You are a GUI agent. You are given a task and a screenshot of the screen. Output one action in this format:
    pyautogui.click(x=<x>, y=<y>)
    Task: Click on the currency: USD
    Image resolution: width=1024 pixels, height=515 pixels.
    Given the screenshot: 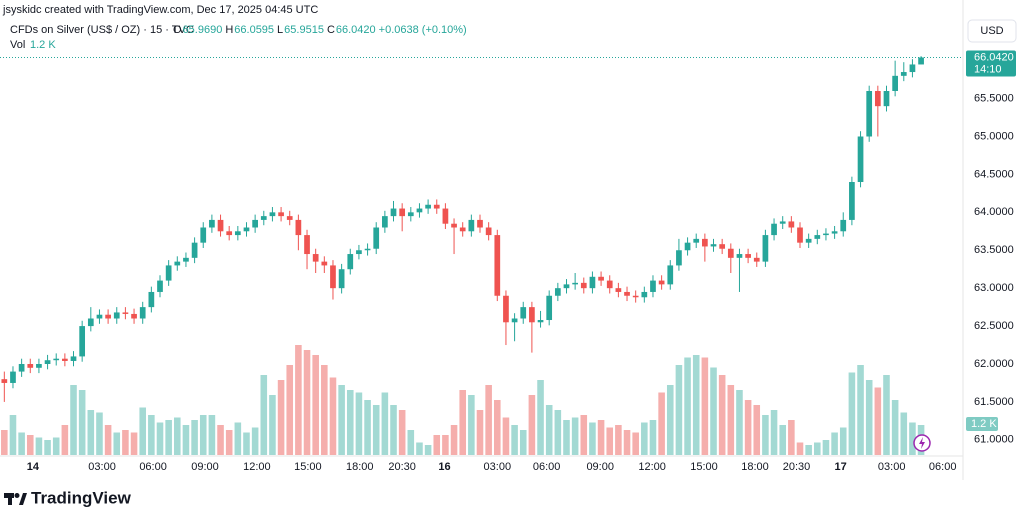 What is the action you would take?
    pyautogui.click(x=991, y=31)
    